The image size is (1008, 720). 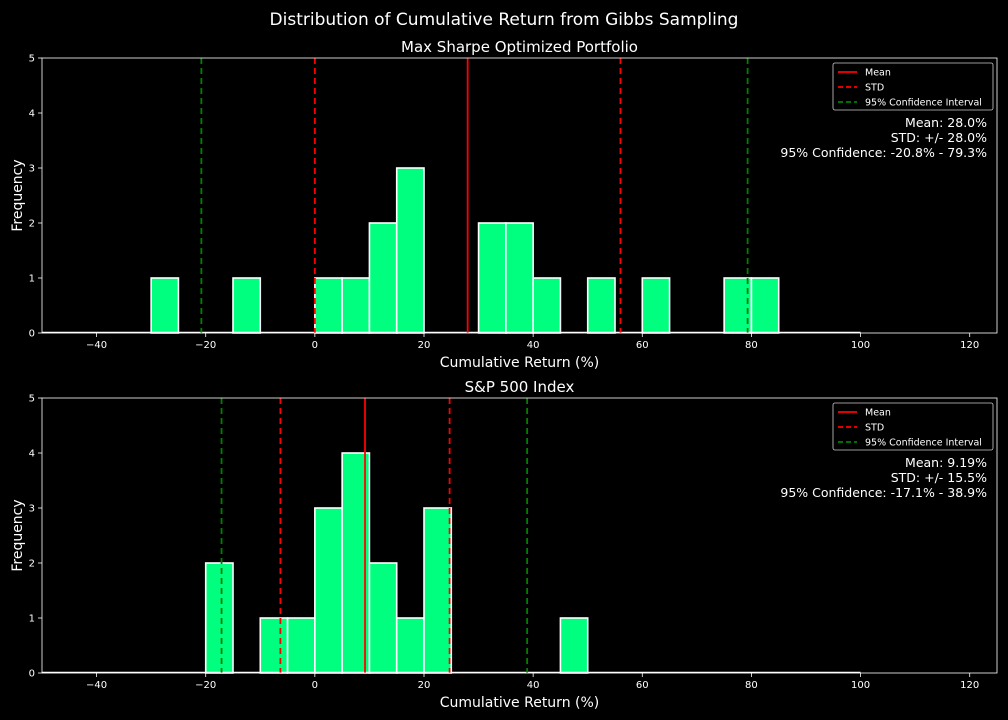 What do you see at coordinates (913, 86) in the screenshot?
I see `panel-1-legend-box` at bounding box center [913, 86].